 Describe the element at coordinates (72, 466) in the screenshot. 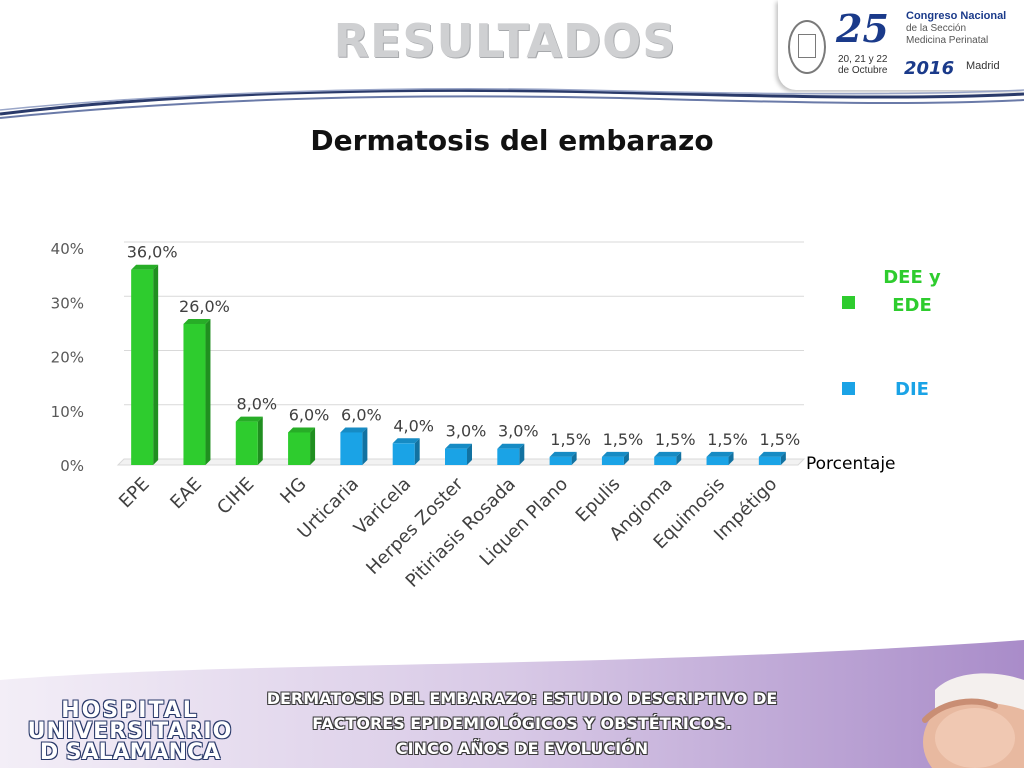

I see `y-tick-label: 0%` at that location.